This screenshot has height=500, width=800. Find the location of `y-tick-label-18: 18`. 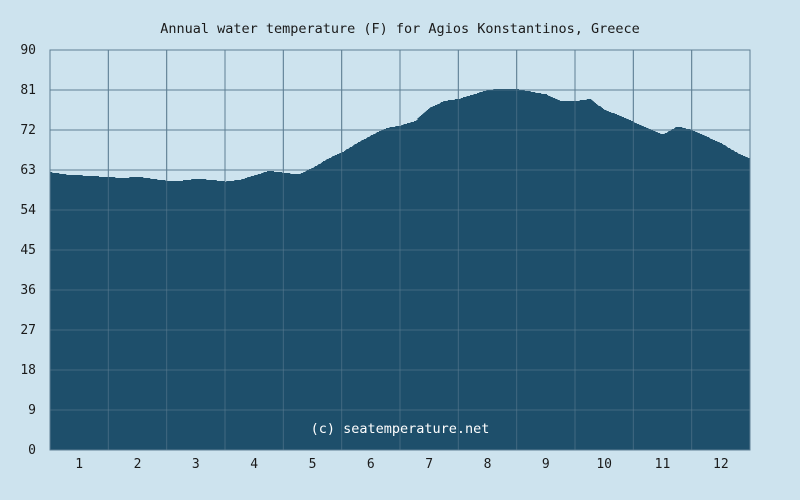

y-tick-label-18: 18 is located at coordinates (28, 370).